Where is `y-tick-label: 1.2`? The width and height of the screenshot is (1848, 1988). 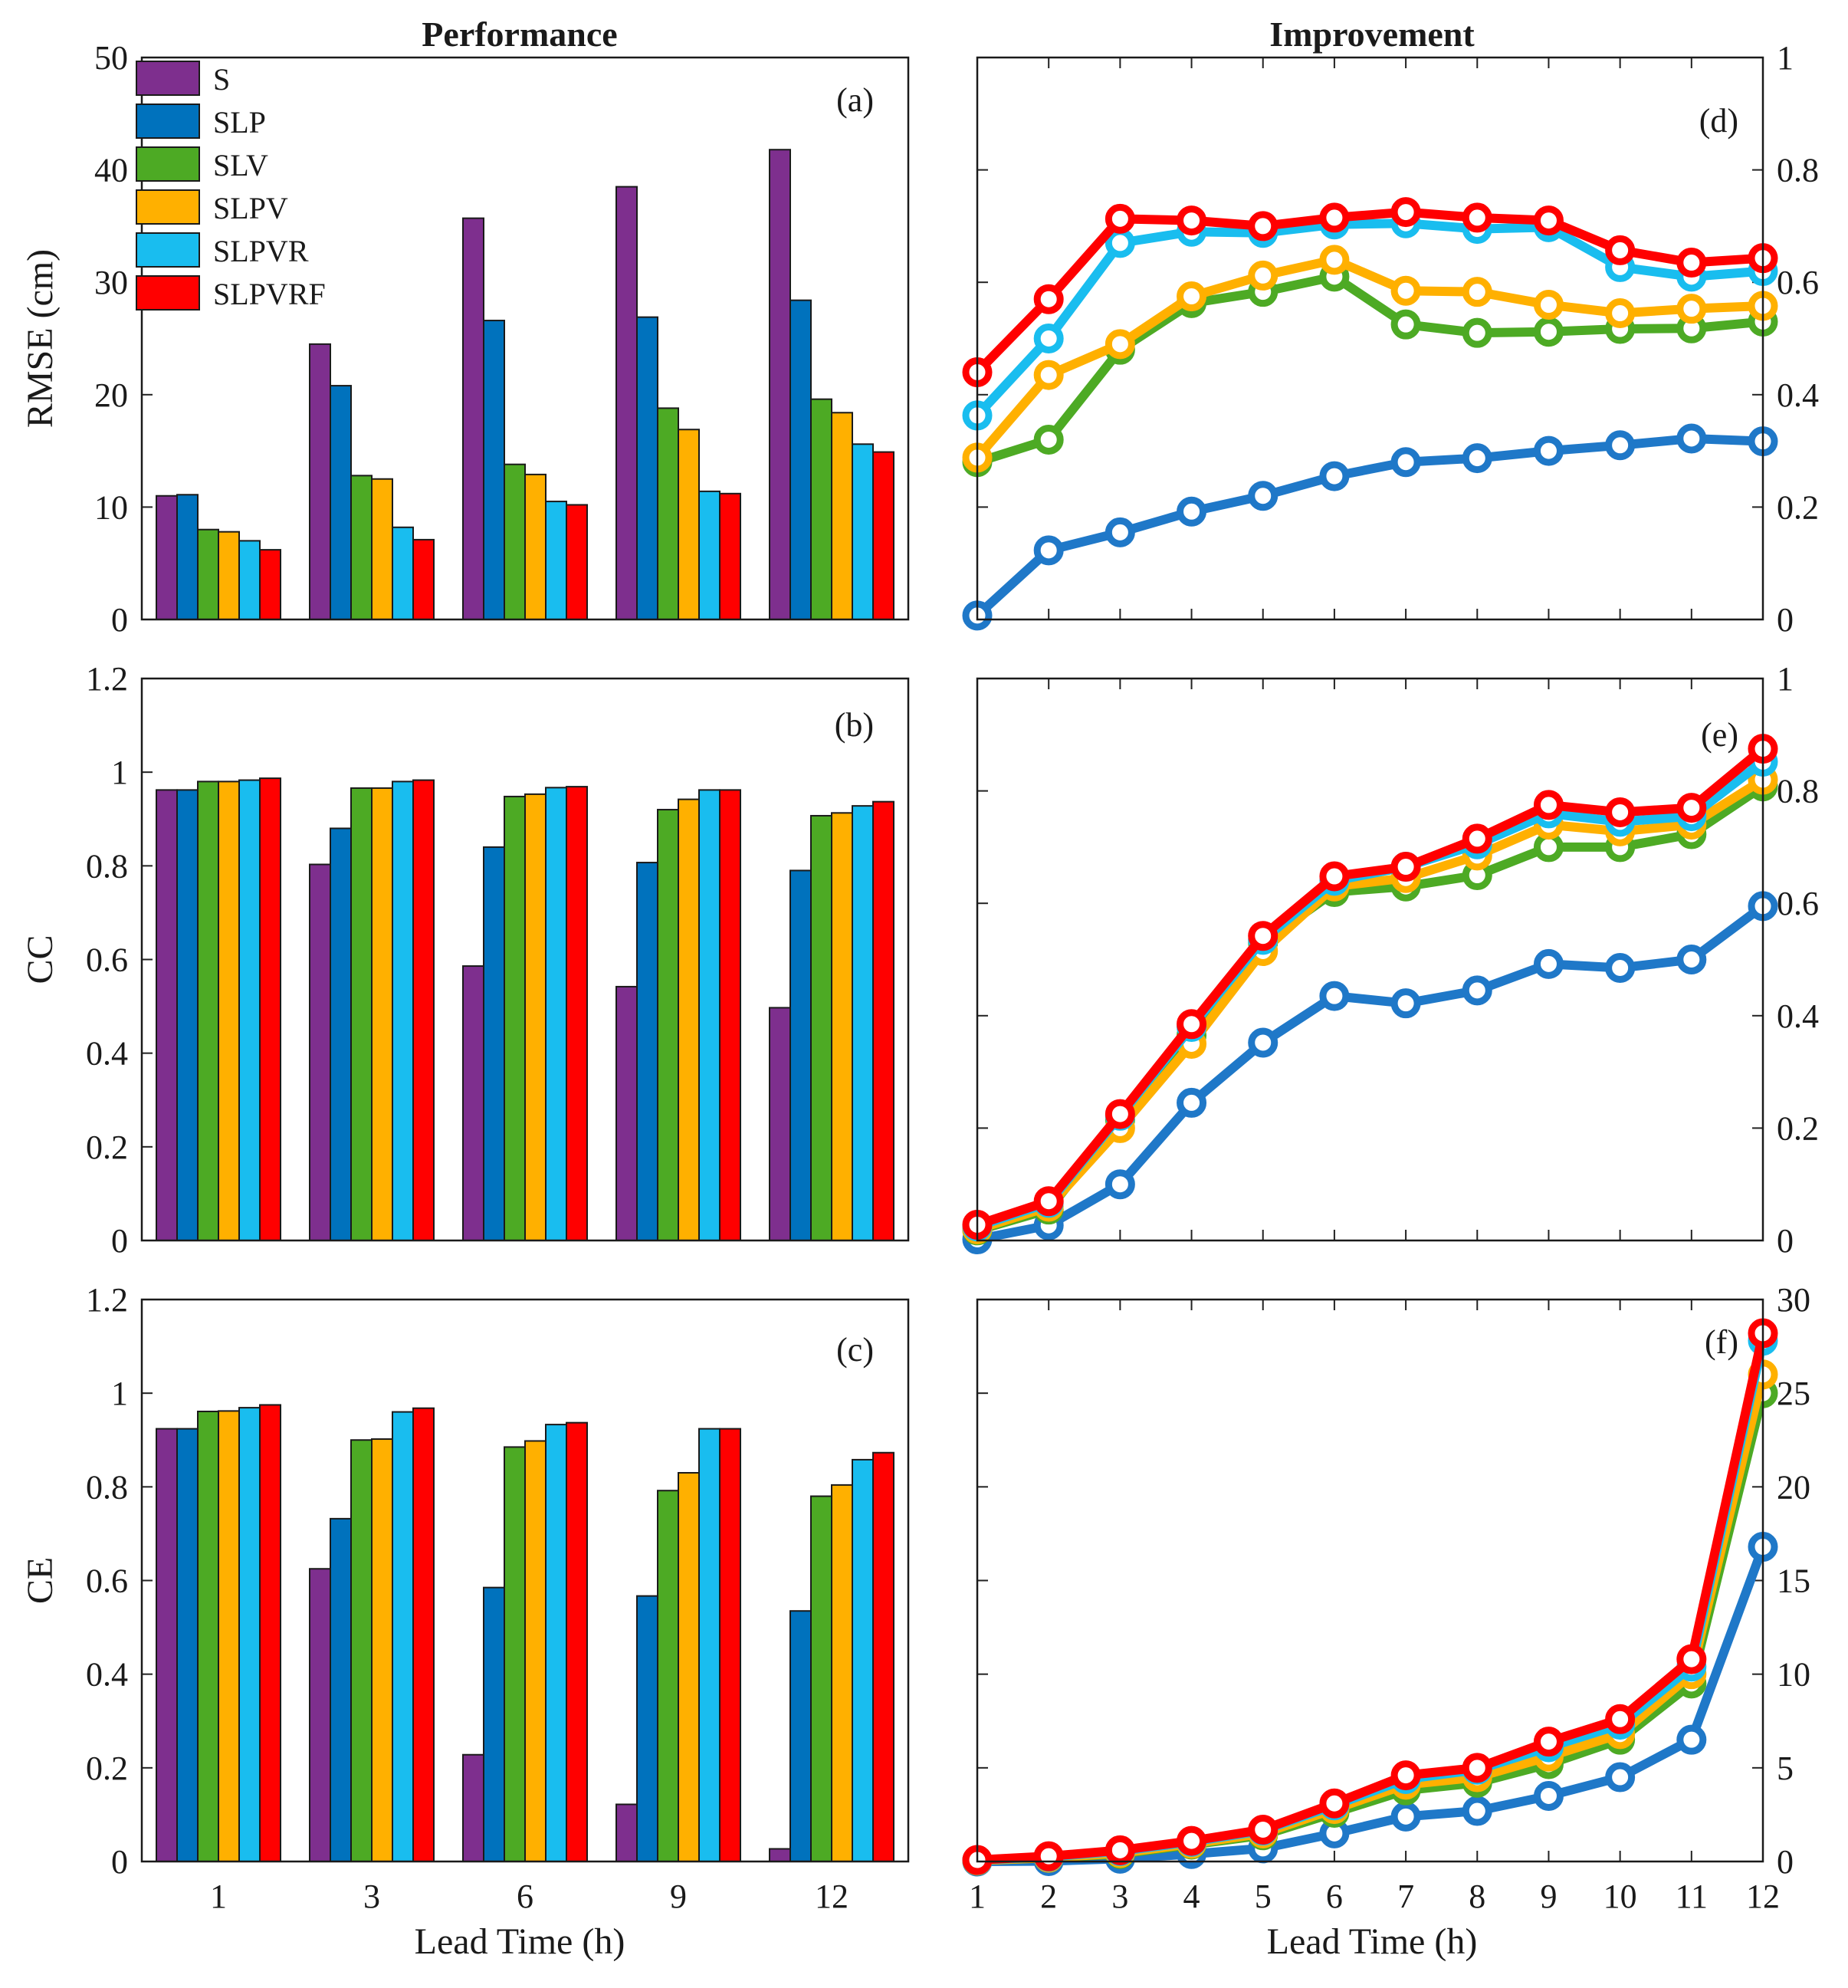
y-tick-label: 1.2 is located at coordinates (107, 1300).